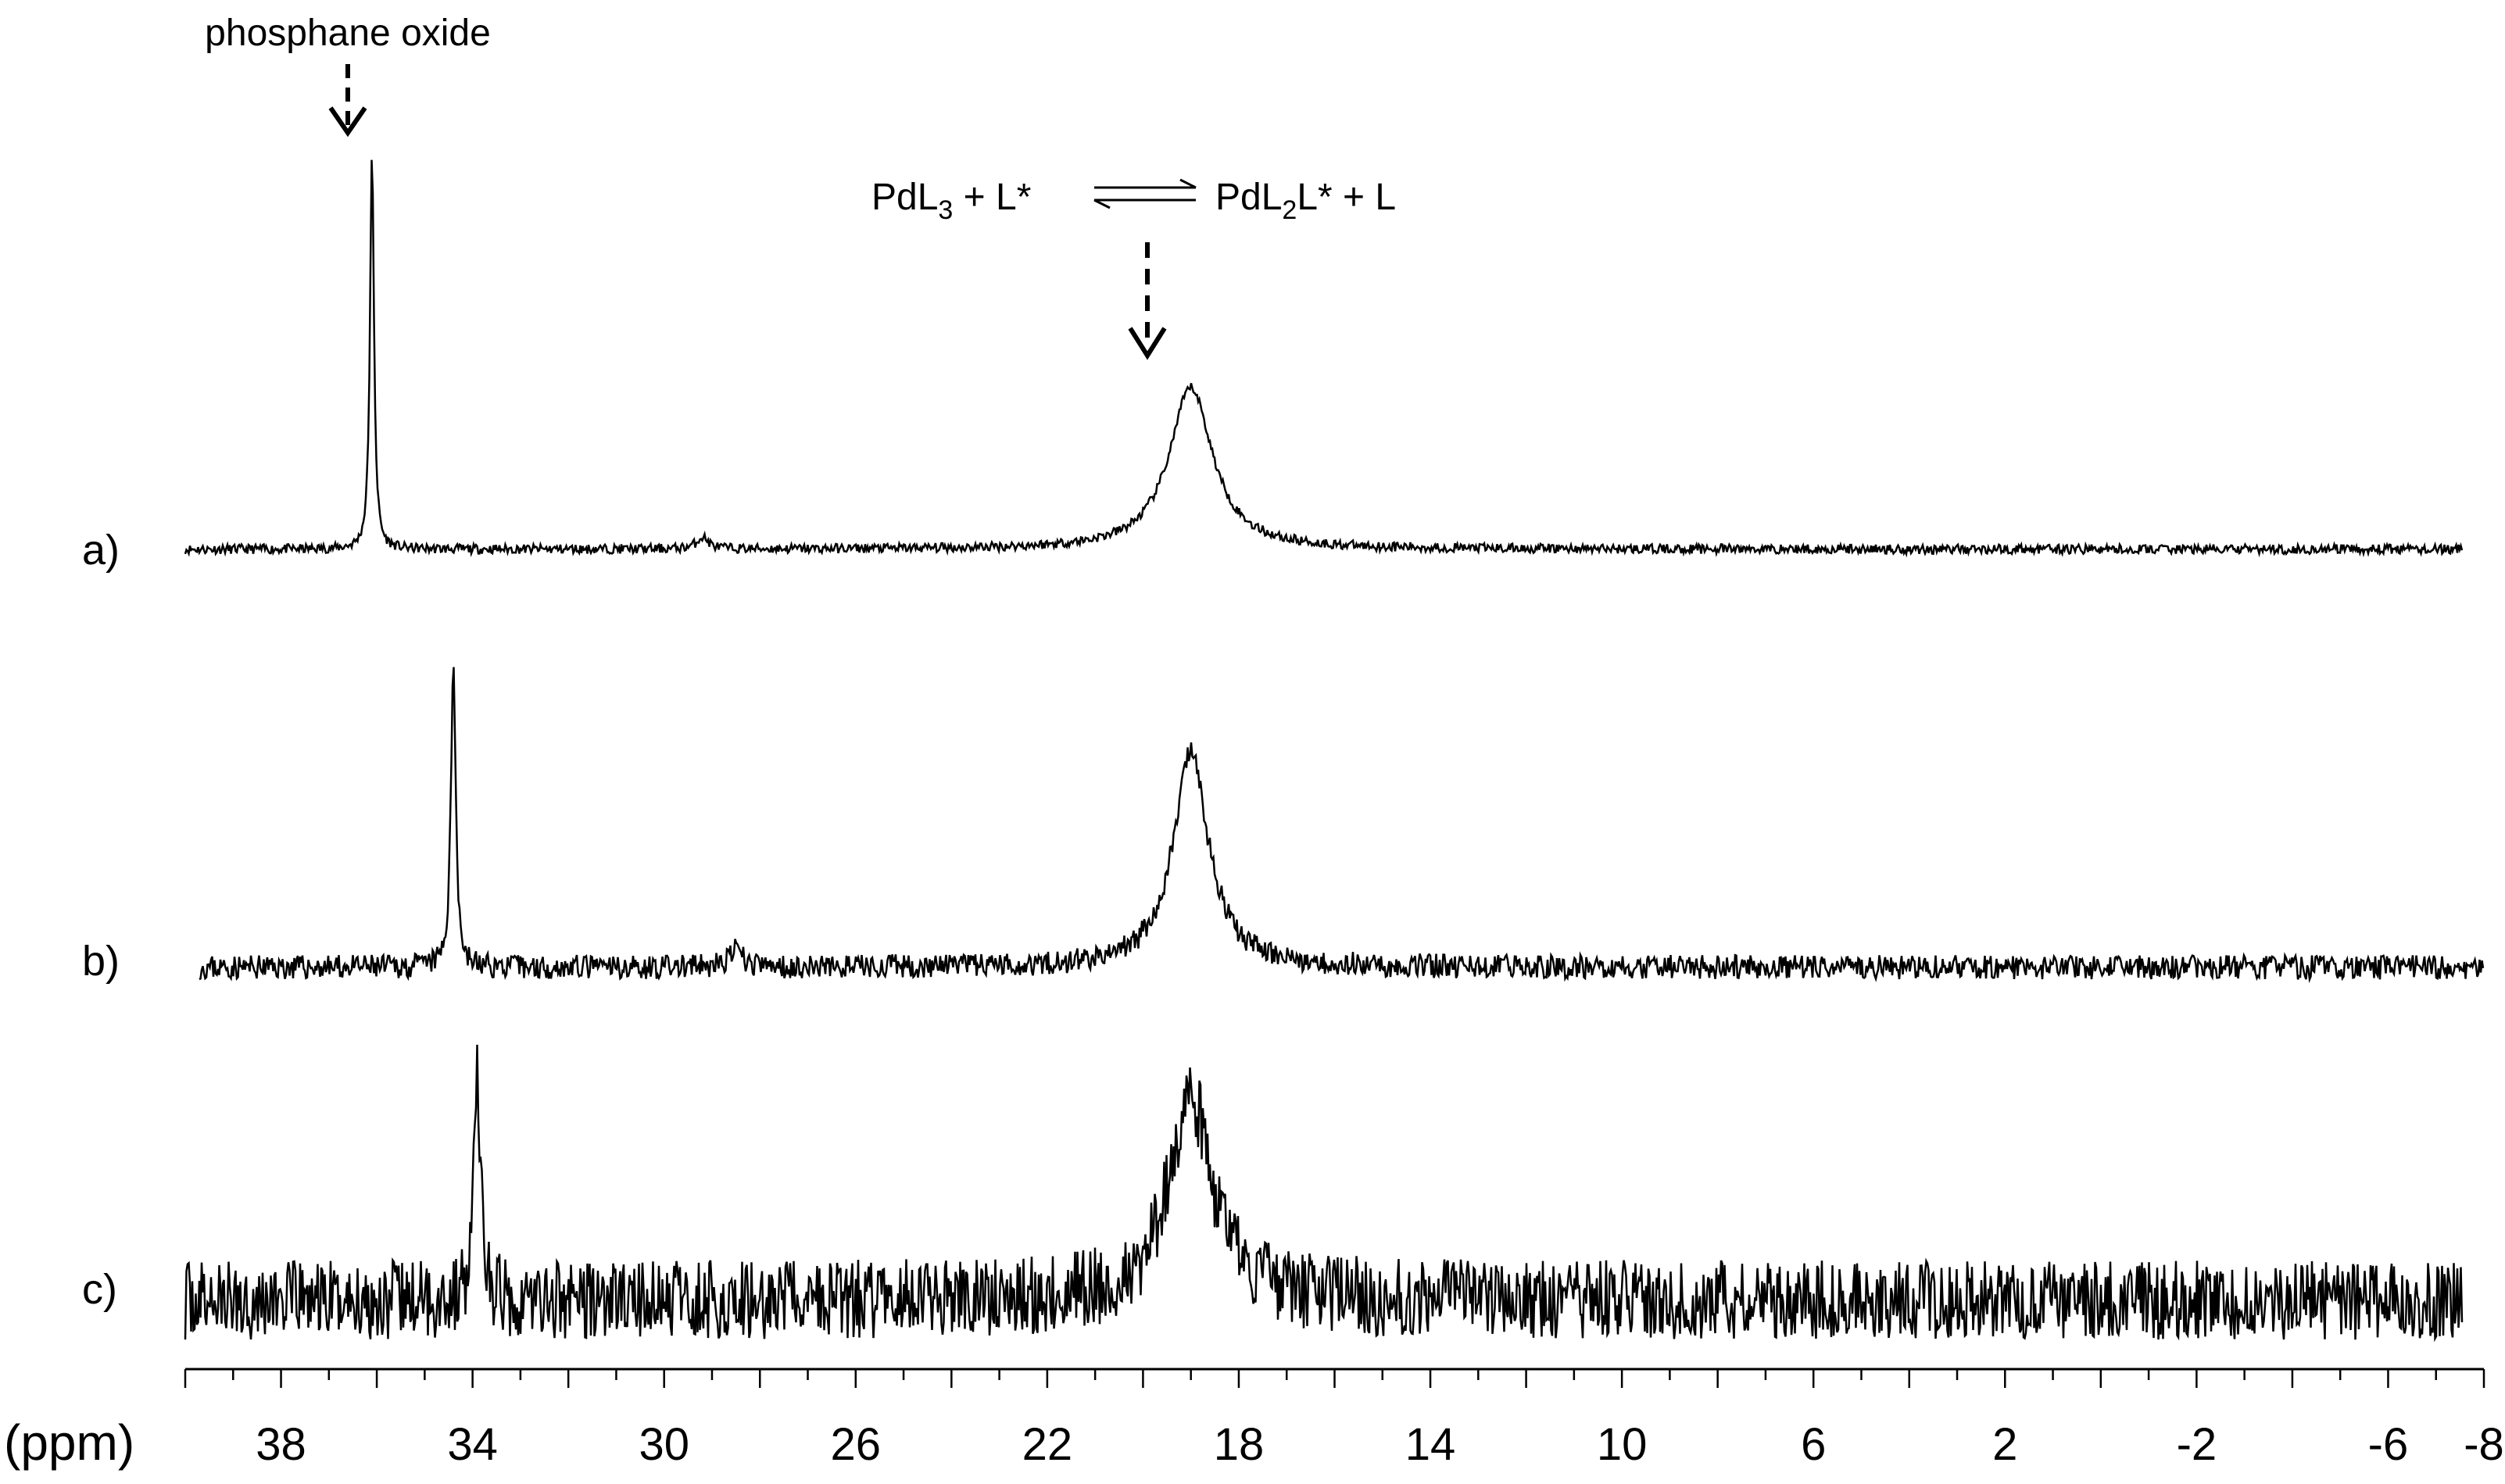 Image resolution: width=2505 pixels, height=1484 pixels. What do you see at coordinates (2484, 1444) in the screenshot?
I see `x-tick-label: -8` at bounding box center [2484, 1444].